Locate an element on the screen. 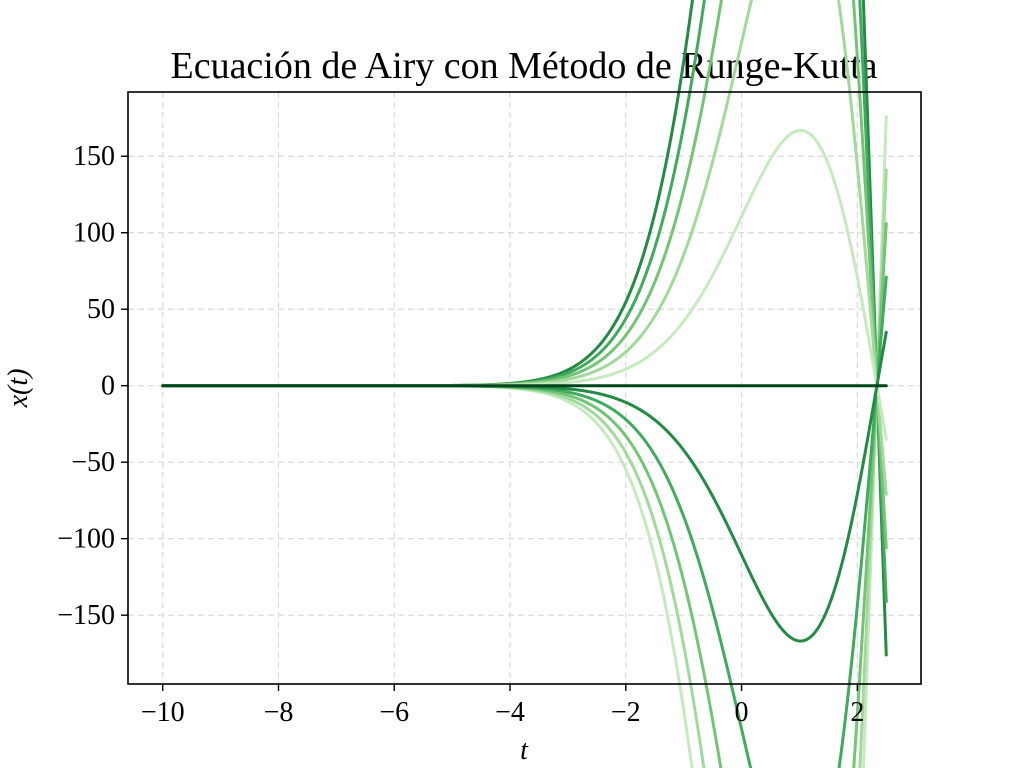  x-axis-label: t is located at coordinates (524, 750).